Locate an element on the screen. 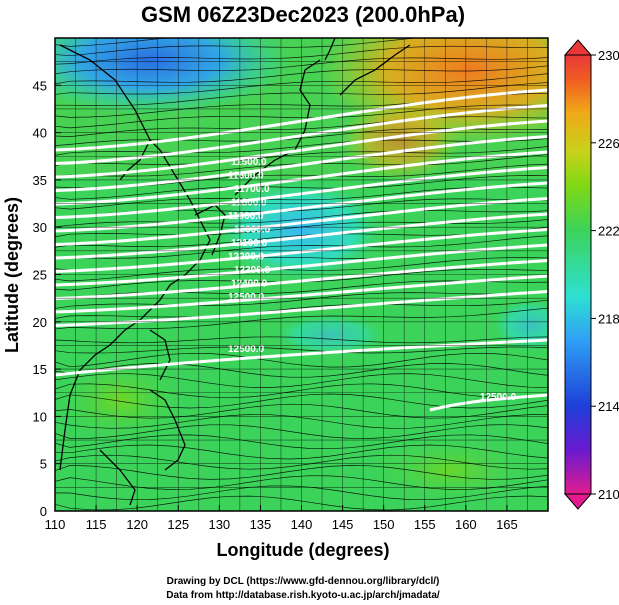  colorbar-label: 210 is located at coordinates (608, 494).